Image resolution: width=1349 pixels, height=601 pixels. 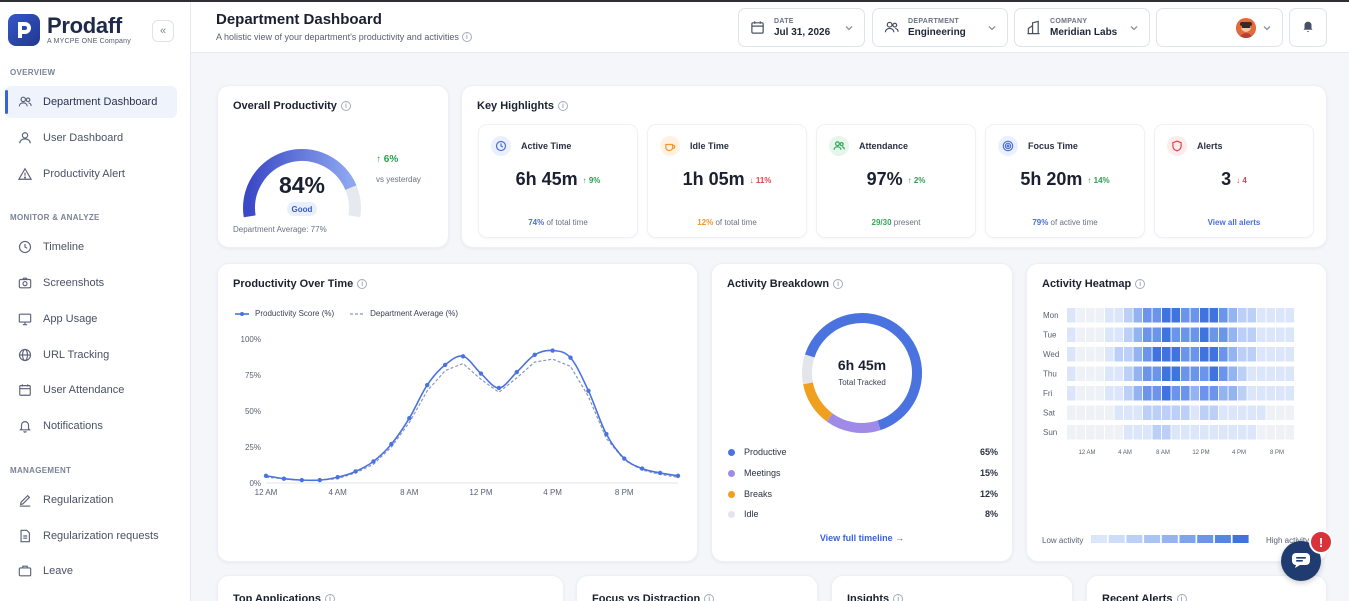 I want to click on donut-segment-productive, so click(x=863, y=372).